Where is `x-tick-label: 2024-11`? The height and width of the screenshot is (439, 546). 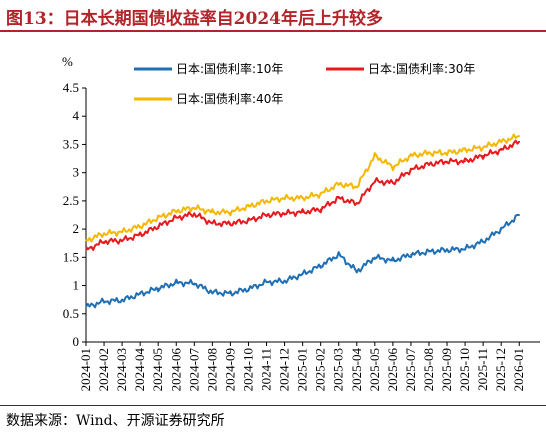
x-tick-label: 2024-11 is located at coordinates (266, 369).